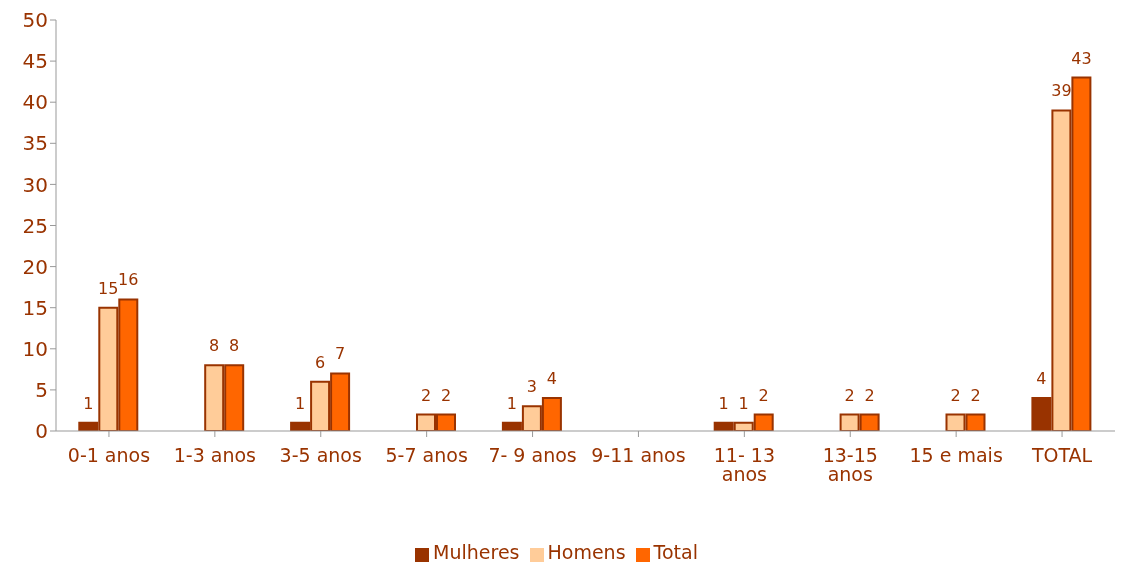  What do you see at coordinates (586, 552) in the screenshot?
I see `legend-label: Homens` at bounding box center [586, 552].